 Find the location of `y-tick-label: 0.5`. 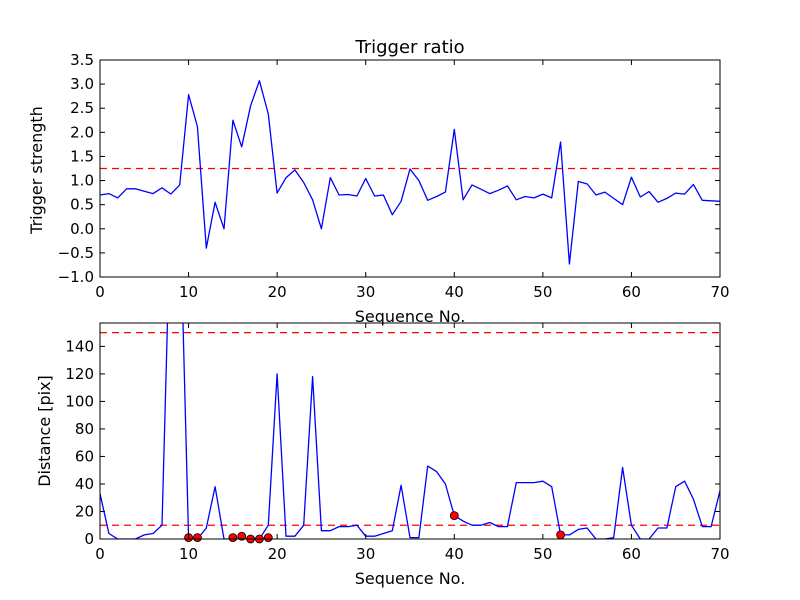

y-tick-label: 0.5 is located at coordinates (82, 205).